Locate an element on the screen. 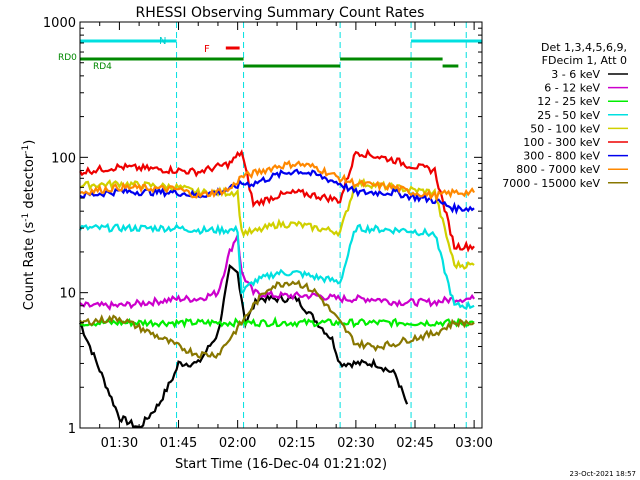  legend-label: 300 - 800 keV is located at coordinates (561, 156).